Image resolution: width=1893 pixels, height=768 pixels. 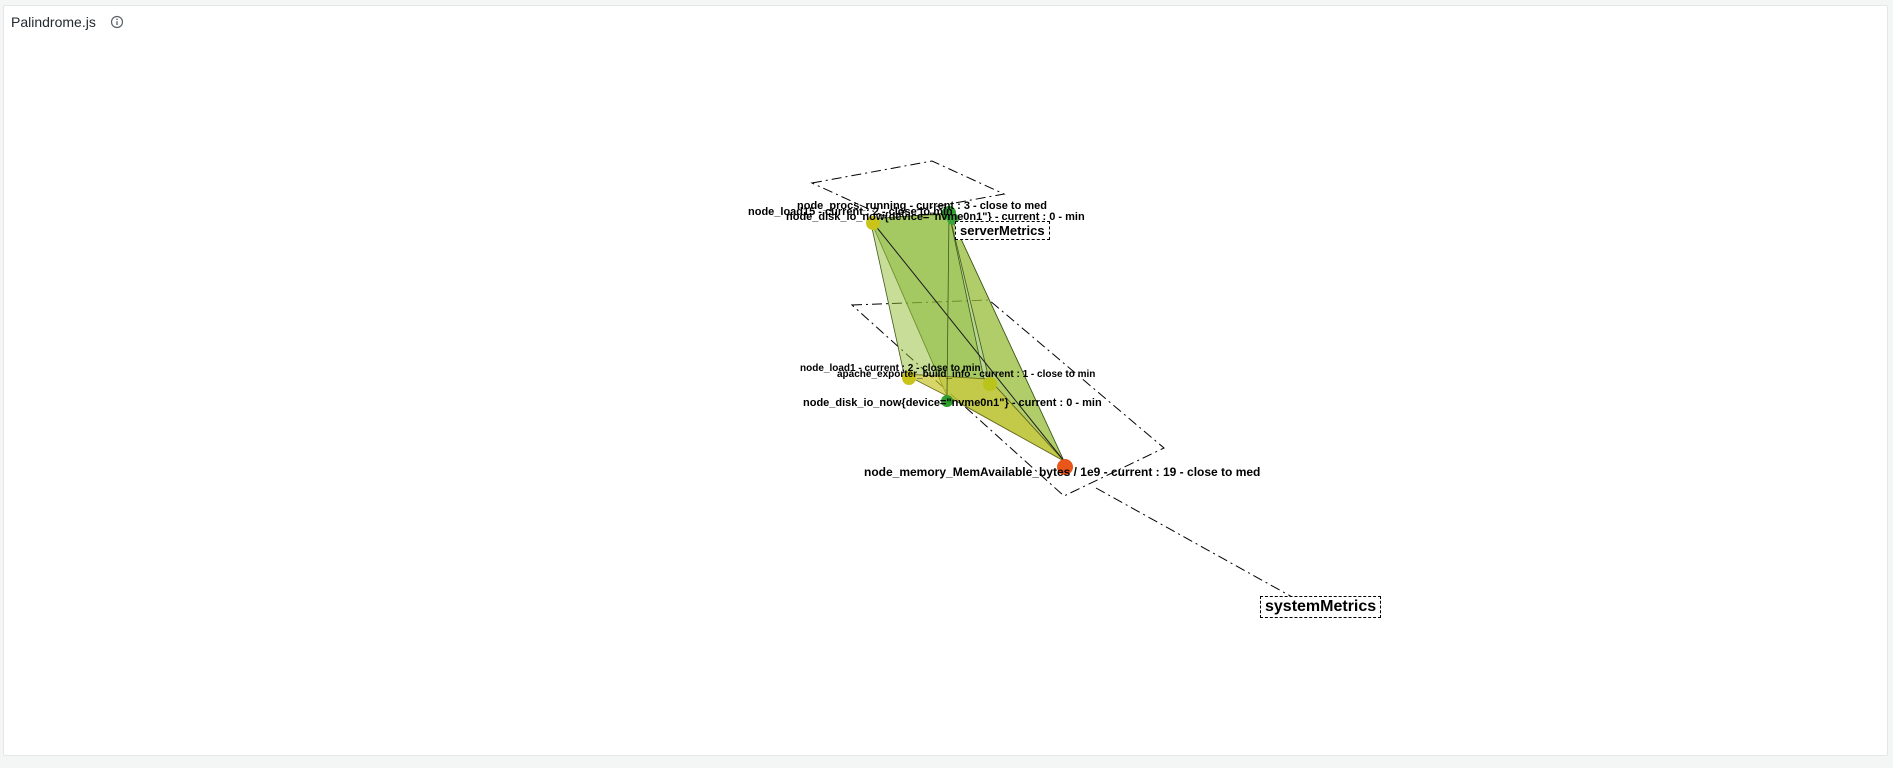 I want to click on metric-sphere-mem-available, so click(x=1065, y=467).